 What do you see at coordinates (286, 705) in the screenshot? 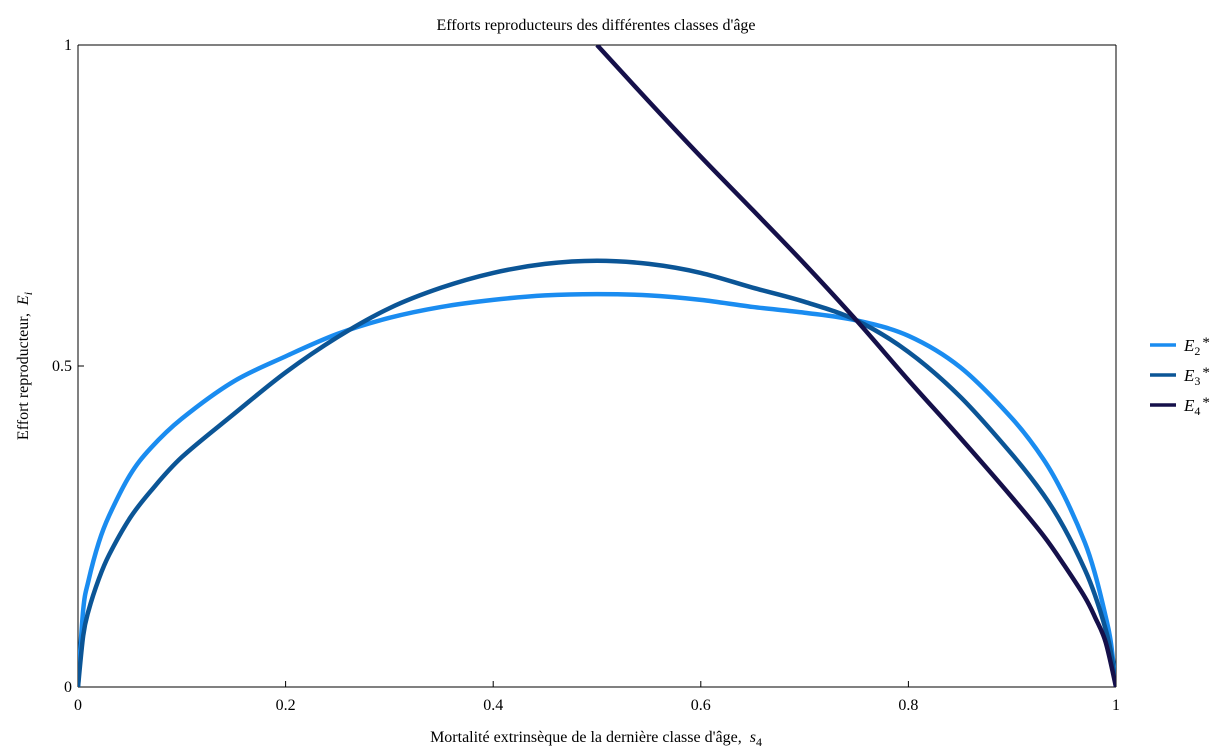
I see `x-tick-label: 0.2` at bounding box center [286, 705].